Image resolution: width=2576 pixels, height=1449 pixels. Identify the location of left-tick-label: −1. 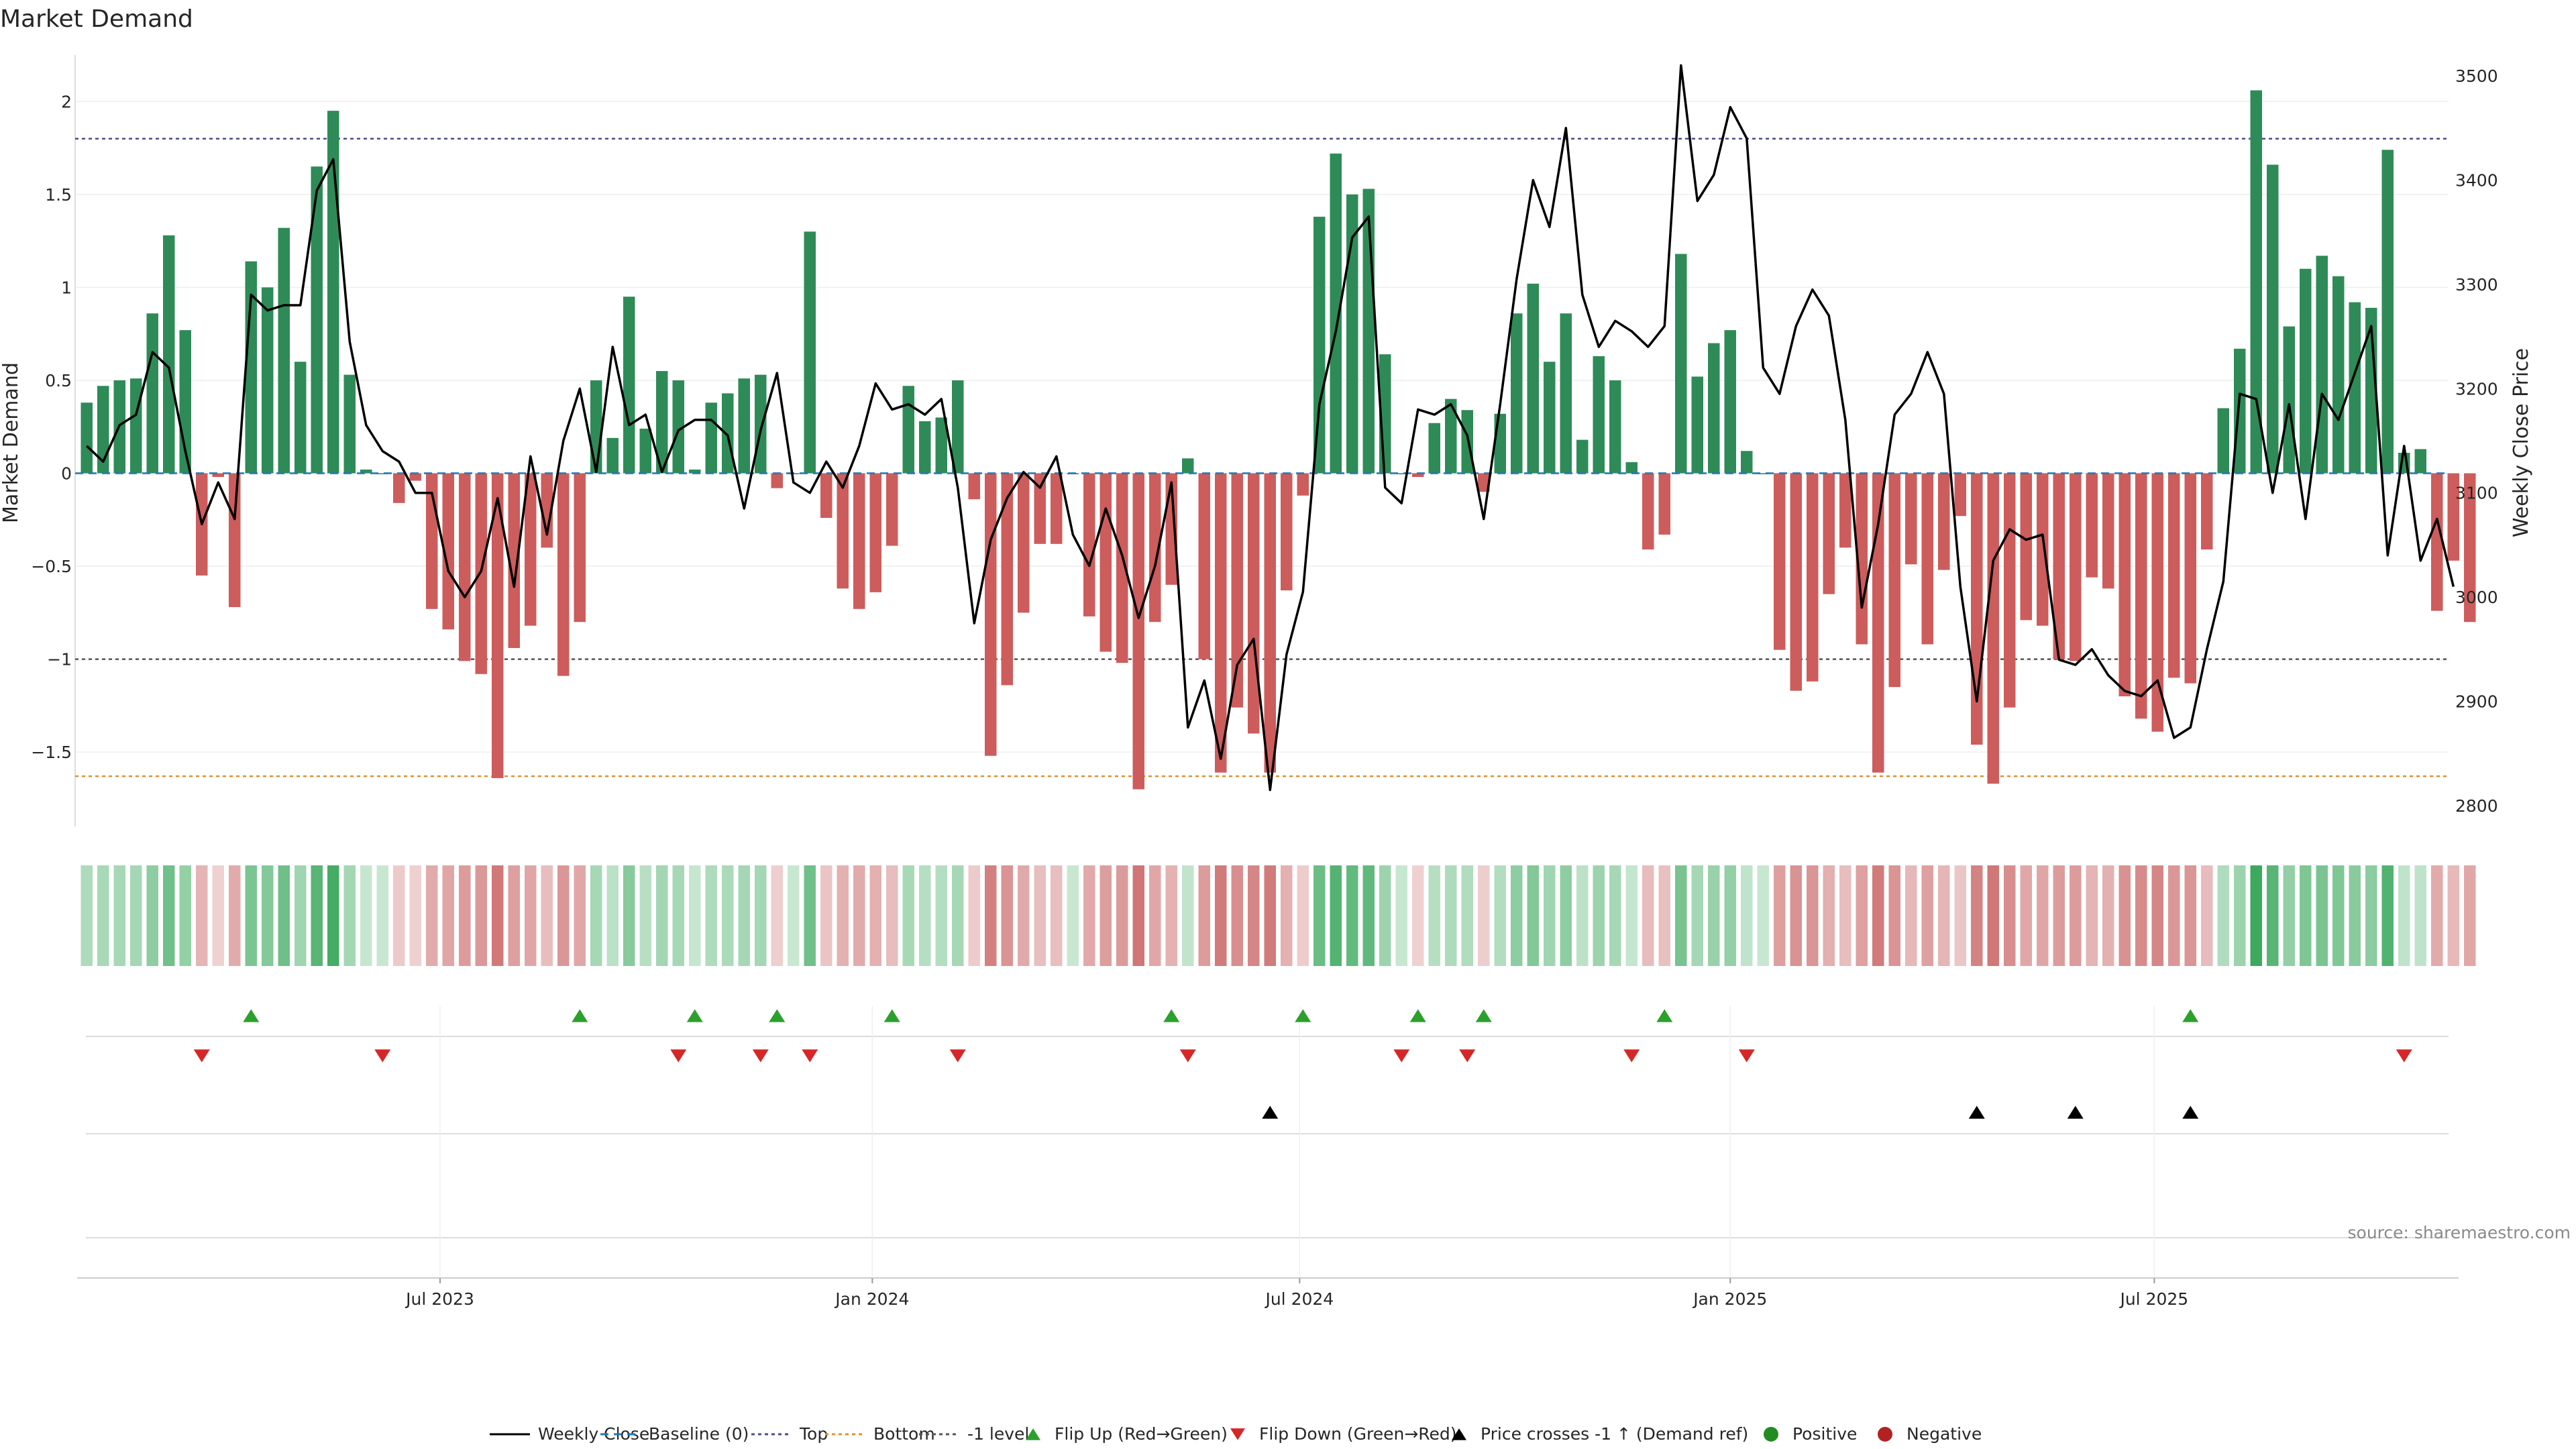
(59, 659).